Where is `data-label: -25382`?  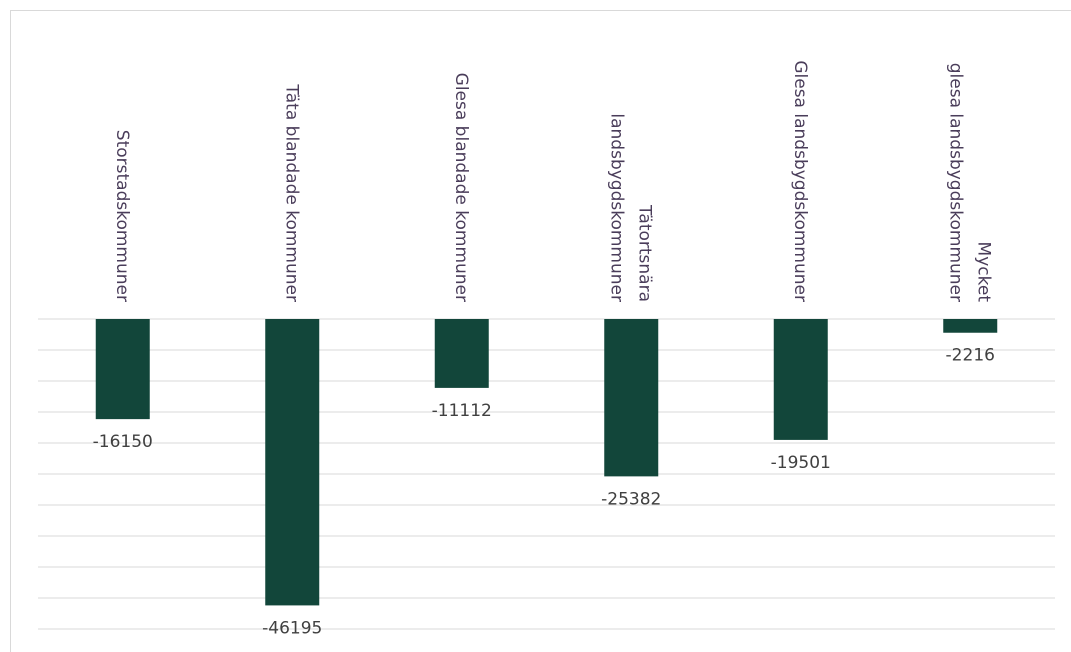
data-label: -25382 is located at coordinates (631, 499).